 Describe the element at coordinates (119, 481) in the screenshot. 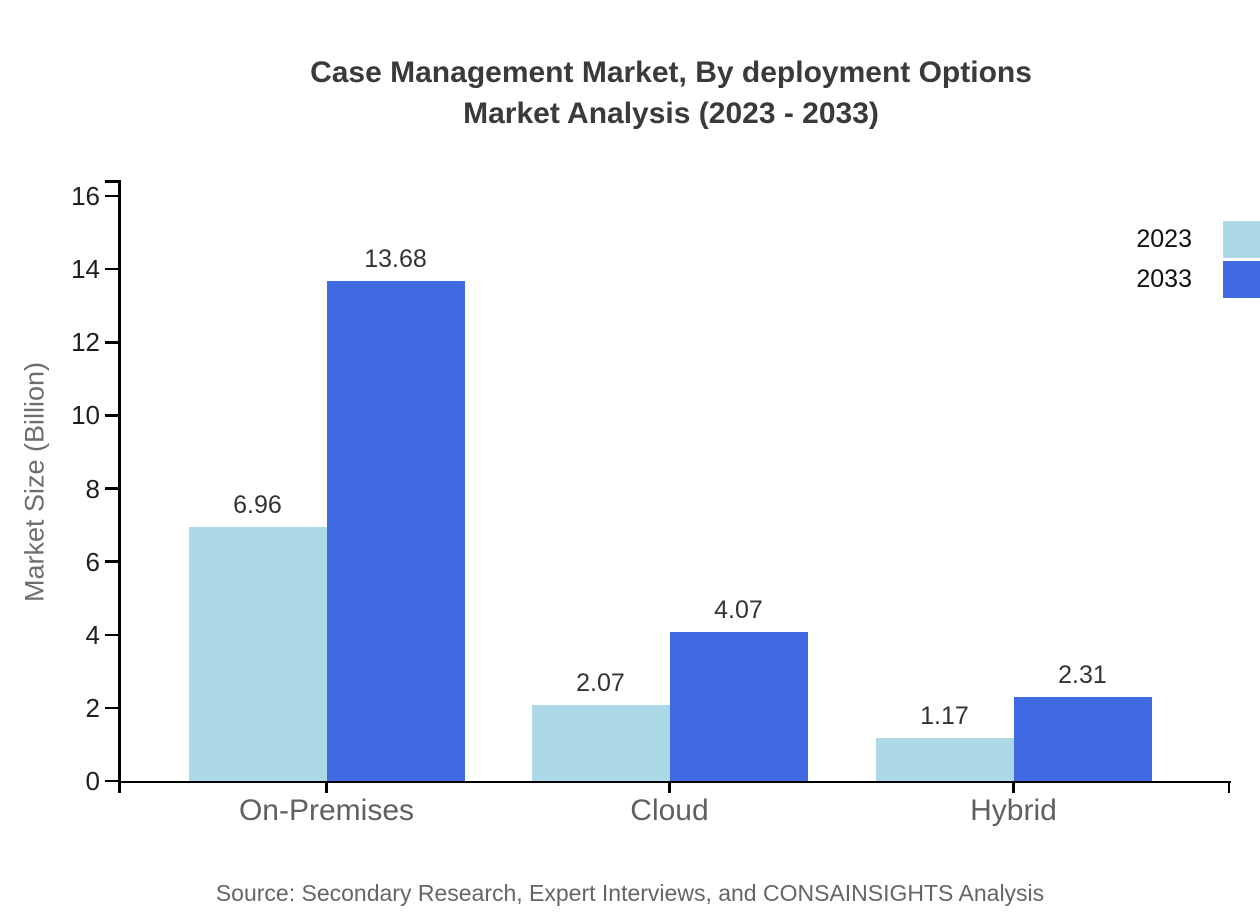

I see `y-axis-line` at that location.